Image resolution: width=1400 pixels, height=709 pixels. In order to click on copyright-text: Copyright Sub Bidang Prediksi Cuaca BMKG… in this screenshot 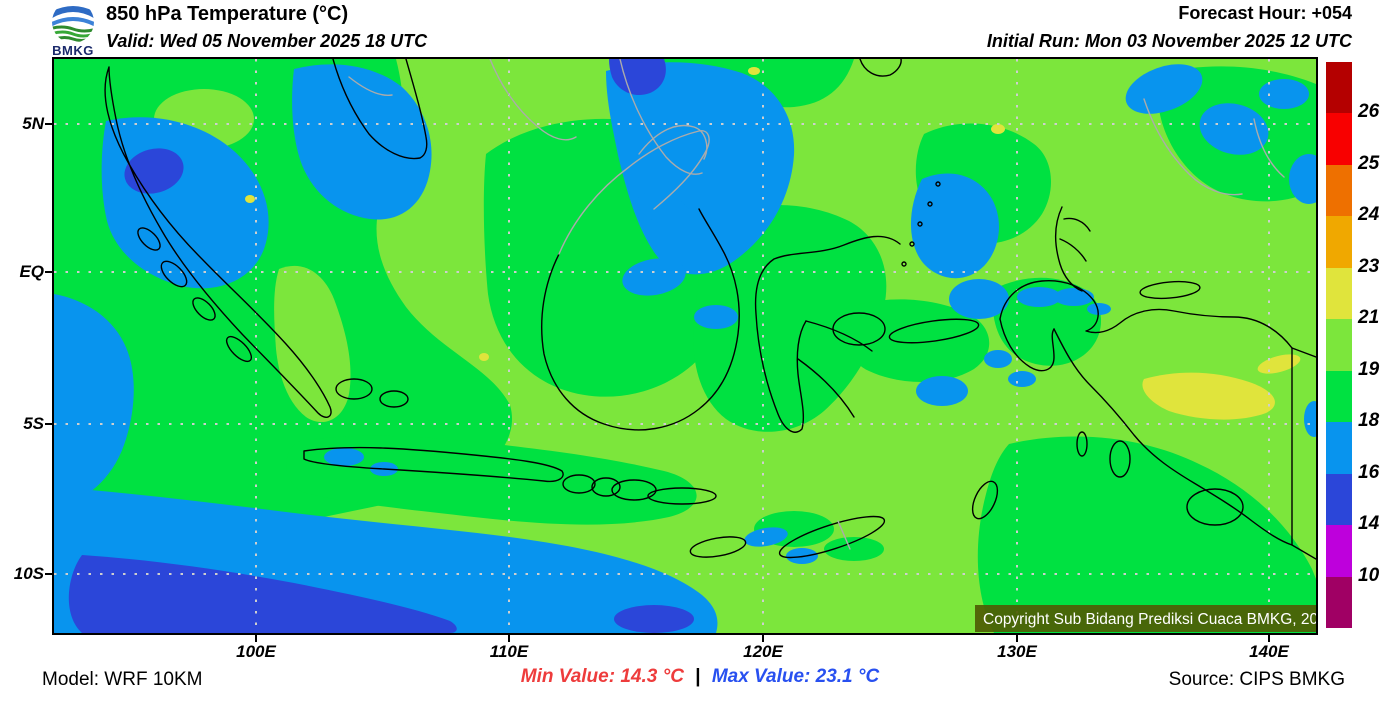, I will do `click(1149, 619)`.